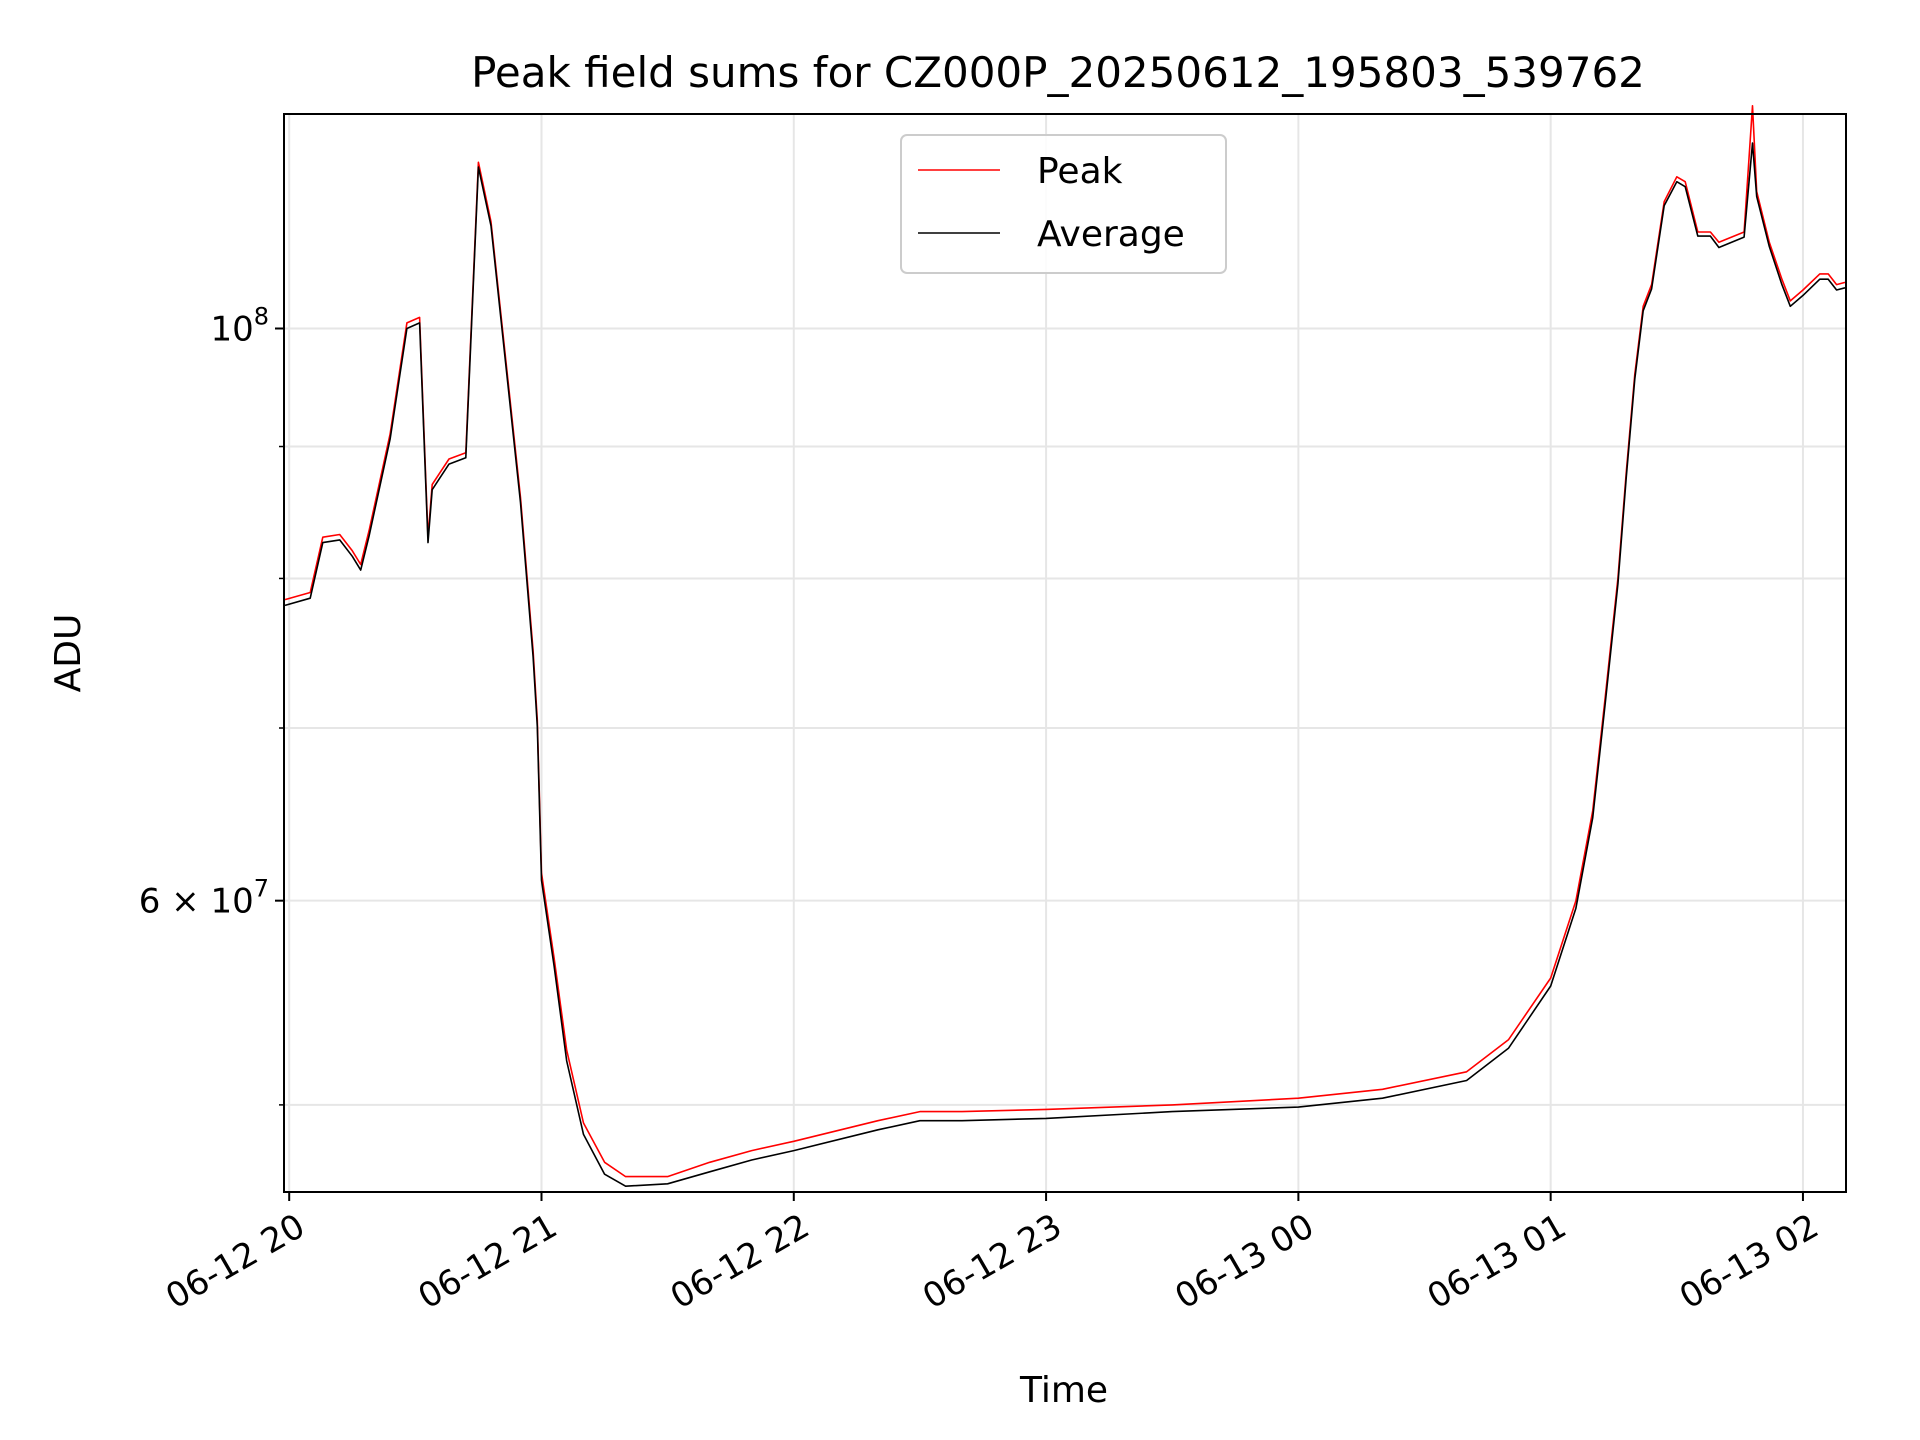 This screenshot has width=1920, height=1440. I want to click on x-tick-label: 06-13 01, so click(1497, 1261).